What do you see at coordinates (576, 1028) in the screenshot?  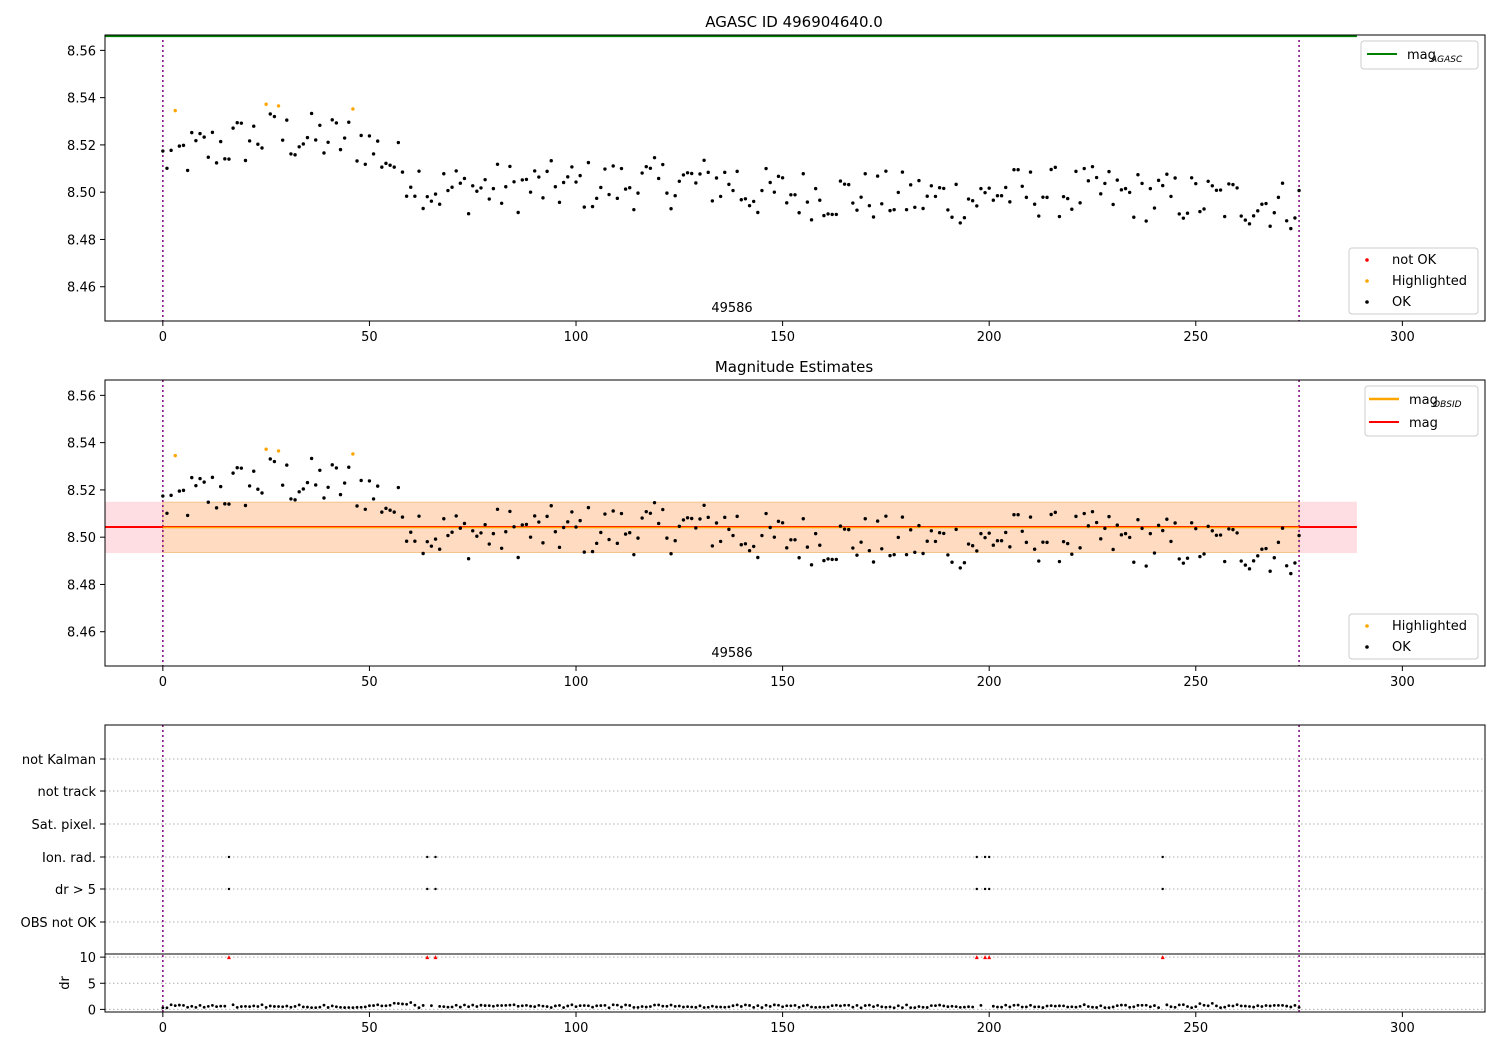 I see `x-tick-label: 100` at bounding box center [576, 1028].